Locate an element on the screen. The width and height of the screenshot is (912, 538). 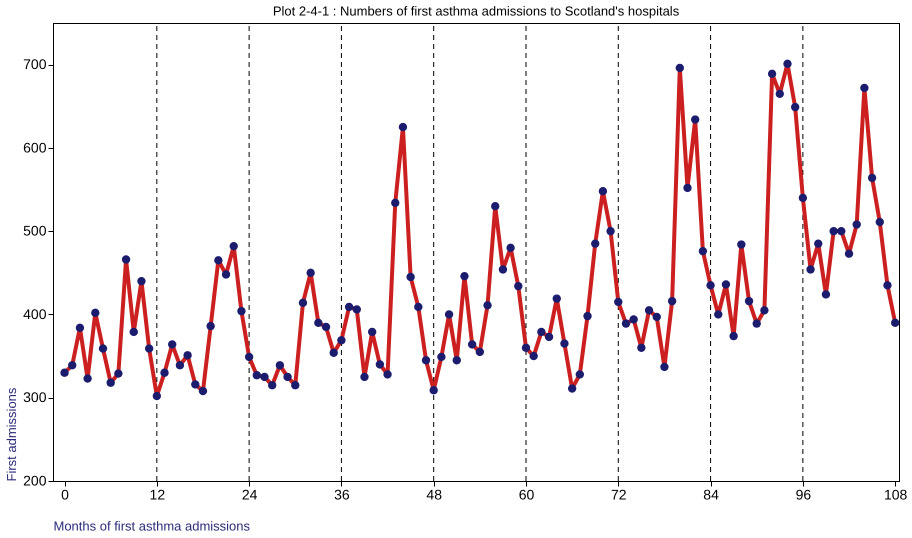
y-tick-label: 200 is located at coordinates (35, 480).